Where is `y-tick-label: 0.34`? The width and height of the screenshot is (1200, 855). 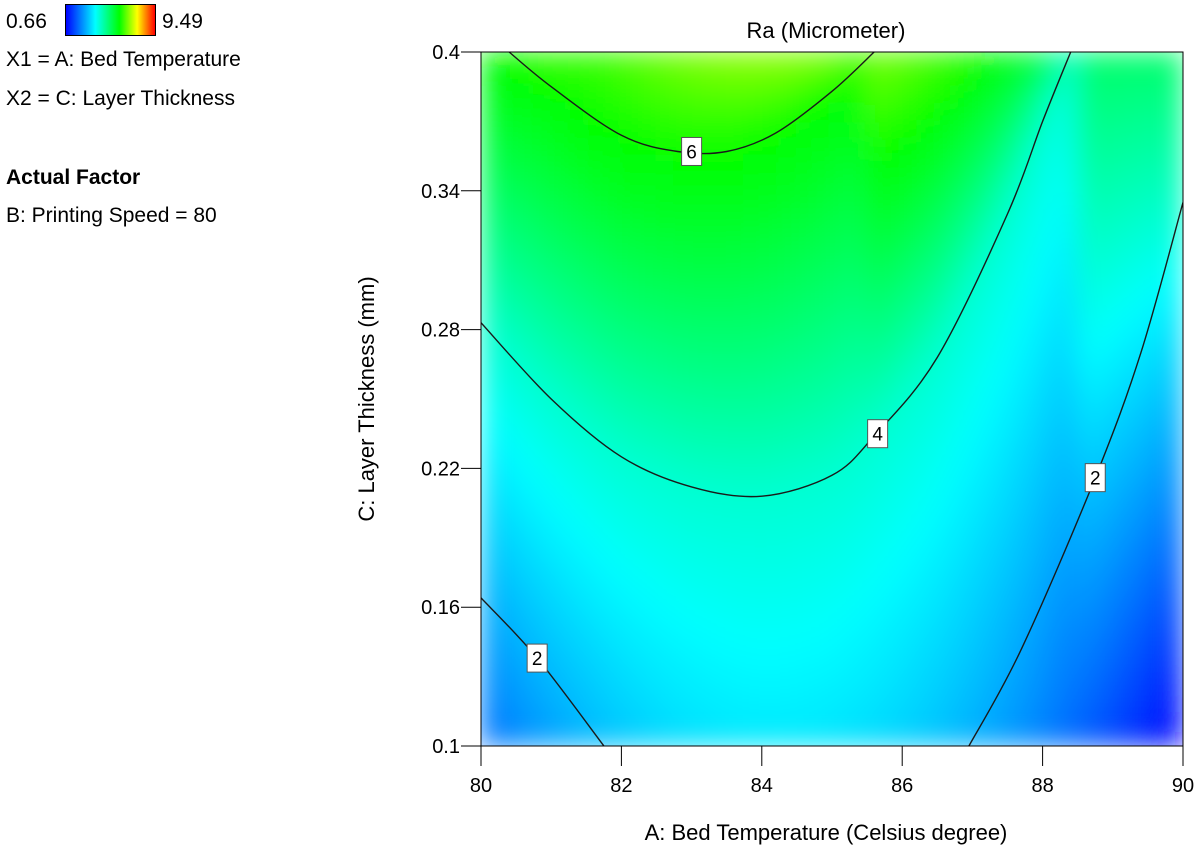 y-tick-label: 0.34 is located at coordinates (440, 192).